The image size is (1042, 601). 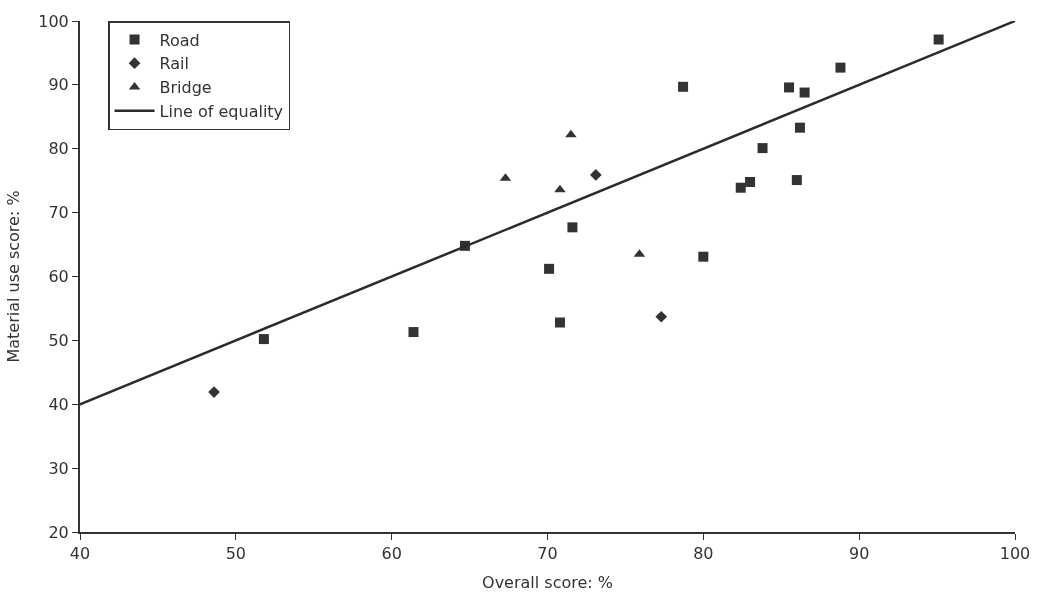 I want to click on legend-label: Rail, so click(x=174, y=64).